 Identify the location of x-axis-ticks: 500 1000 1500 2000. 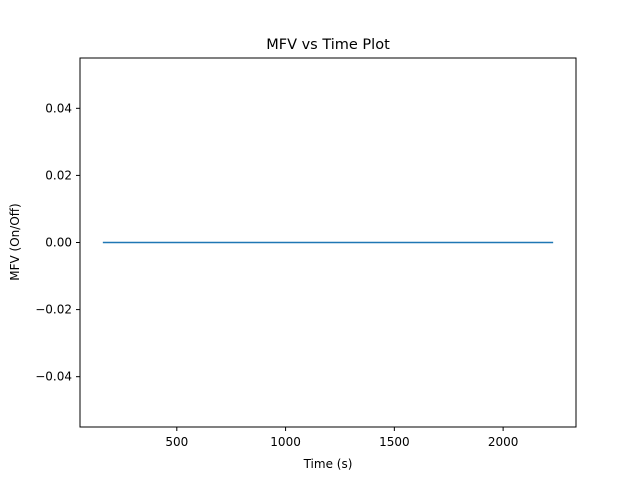
(341, 438).